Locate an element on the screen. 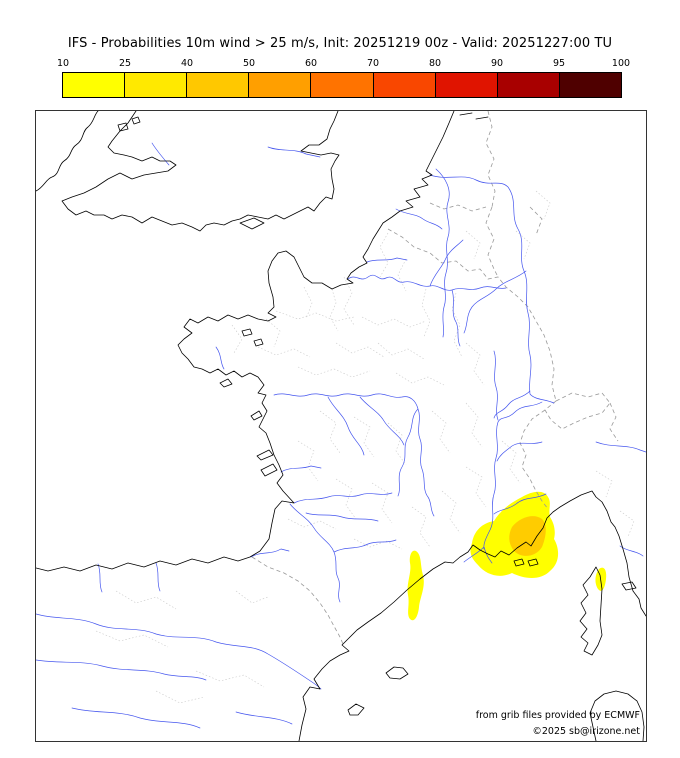  colorbar-cells is located at coordinates (342, 85).